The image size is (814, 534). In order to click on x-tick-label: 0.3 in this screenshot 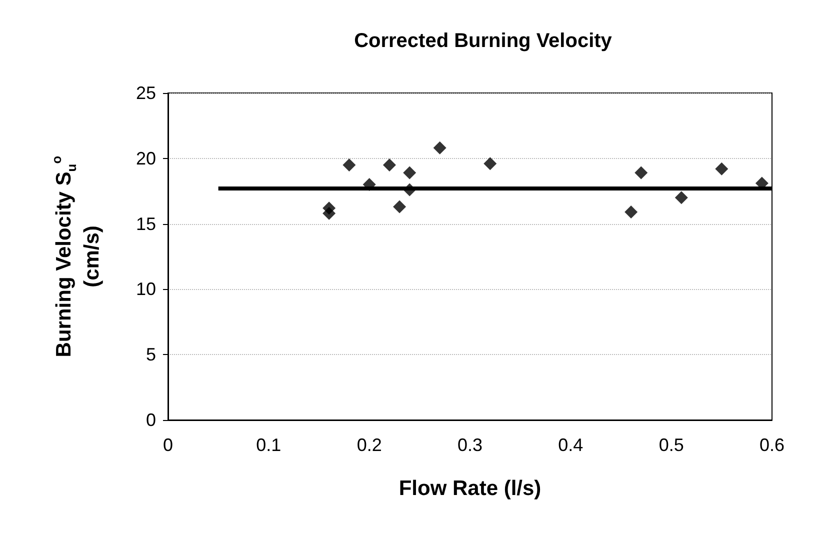, I will do `click(470, 445)`.